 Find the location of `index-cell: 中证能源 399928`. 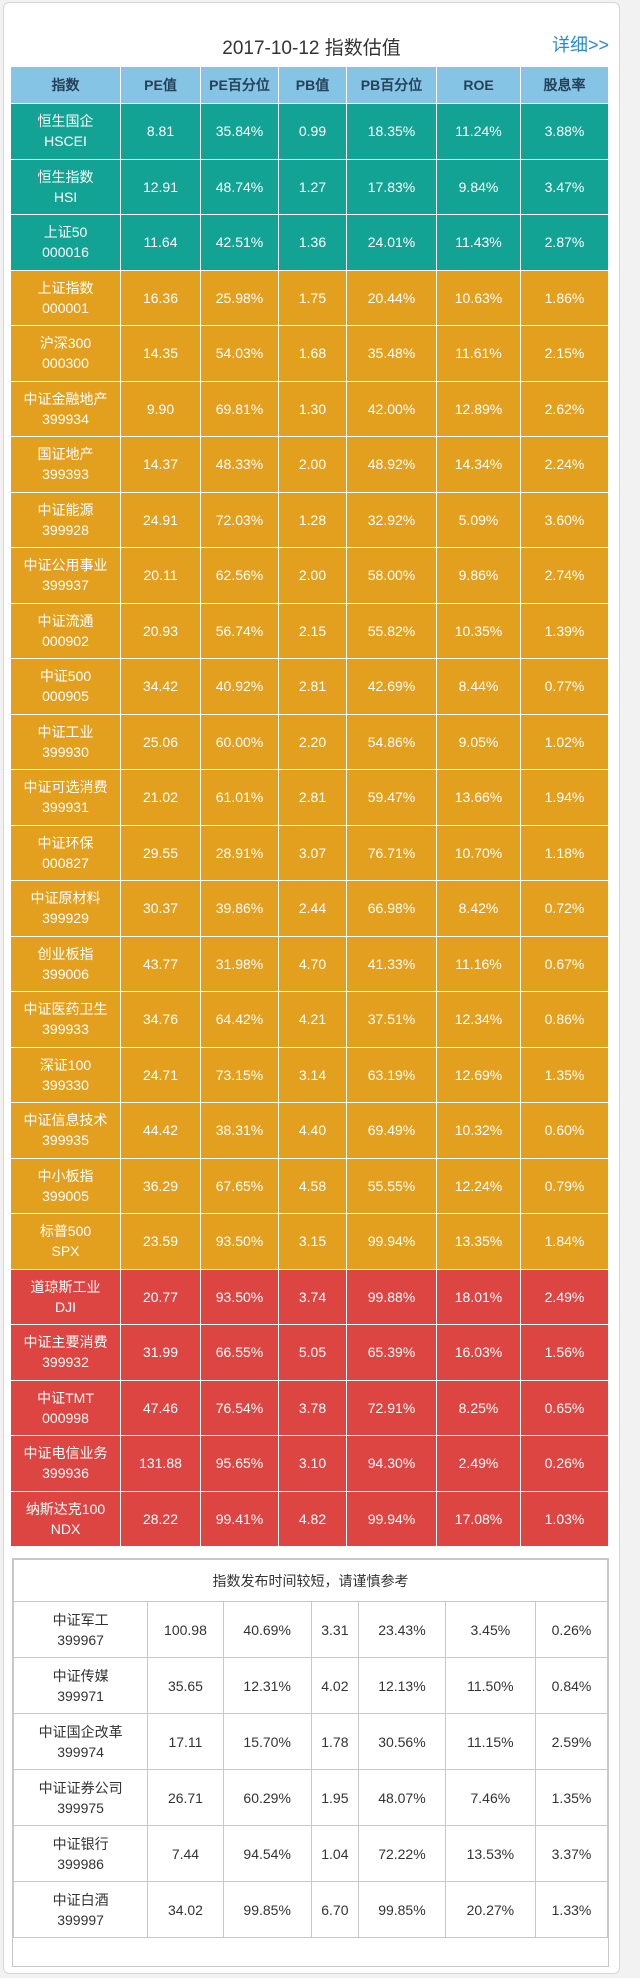

index-cell: 中证能源 399928 is located at coordinates (65, 519).